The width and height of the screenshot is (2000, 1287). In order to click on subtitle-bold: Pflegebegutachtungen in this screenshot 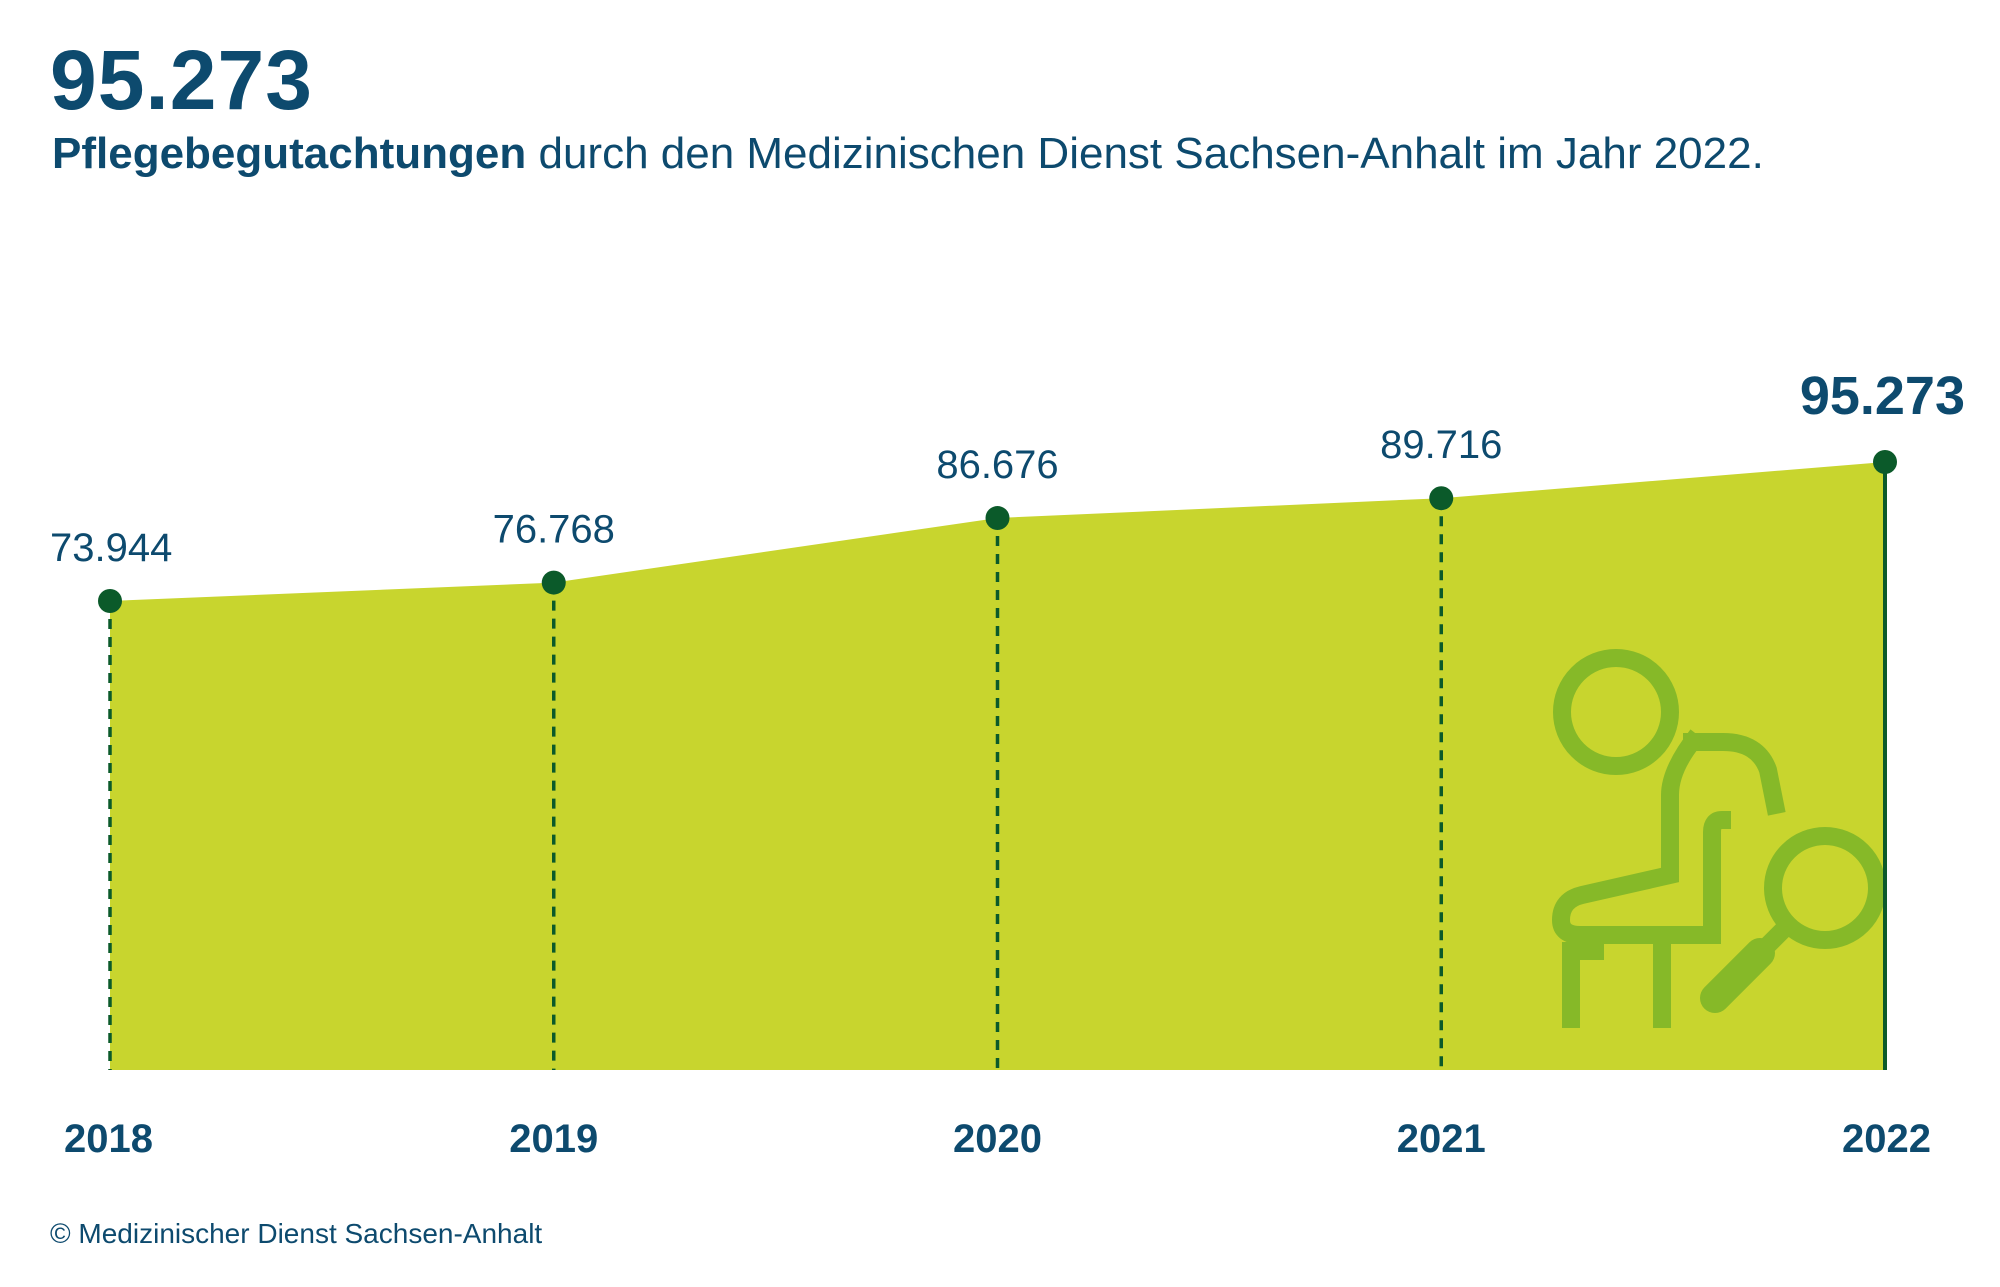, I will do `click(289, 153)`.